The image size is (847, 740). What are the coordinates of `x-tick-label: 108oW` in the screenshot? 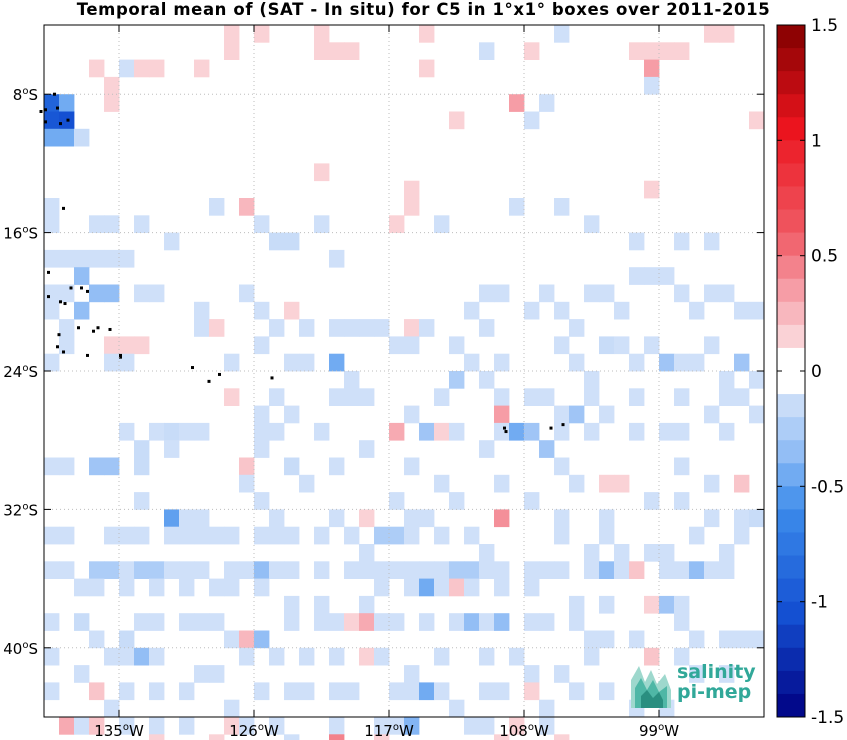 It's located at (524, 731).